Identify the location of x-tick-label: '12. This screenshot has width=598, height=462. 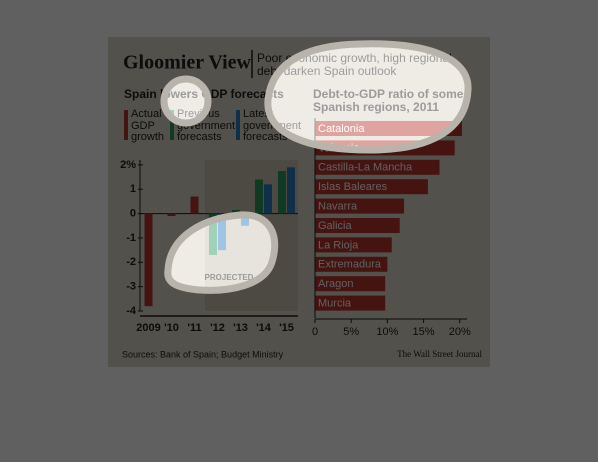
(217, 328).